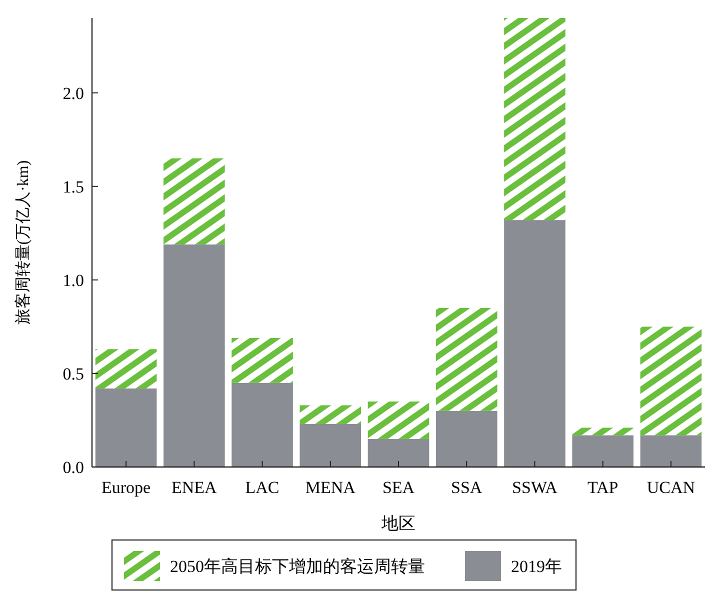 This screenshot has width=711, height=603. I want to click on y-tick-label: 2.0, so click(73, 93).